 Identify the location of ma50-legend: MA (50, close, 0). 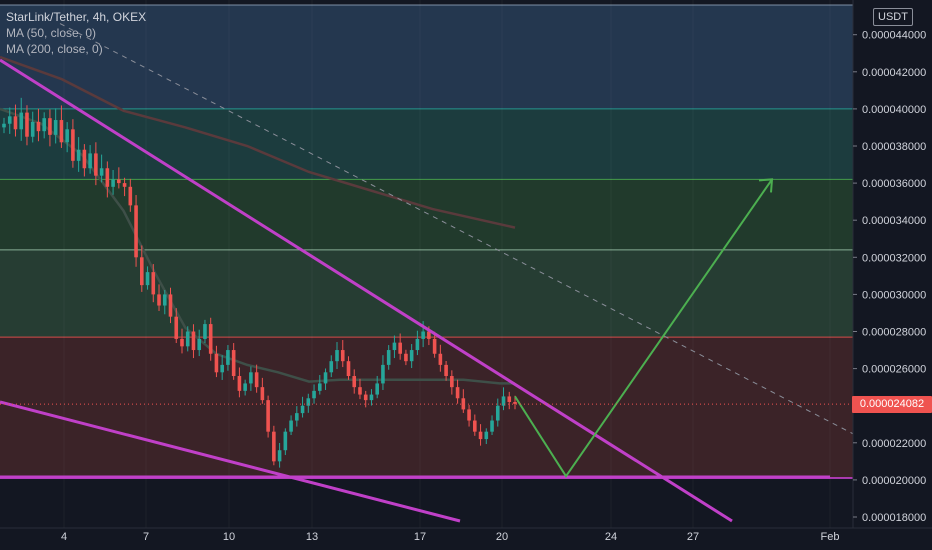
(51, 33).